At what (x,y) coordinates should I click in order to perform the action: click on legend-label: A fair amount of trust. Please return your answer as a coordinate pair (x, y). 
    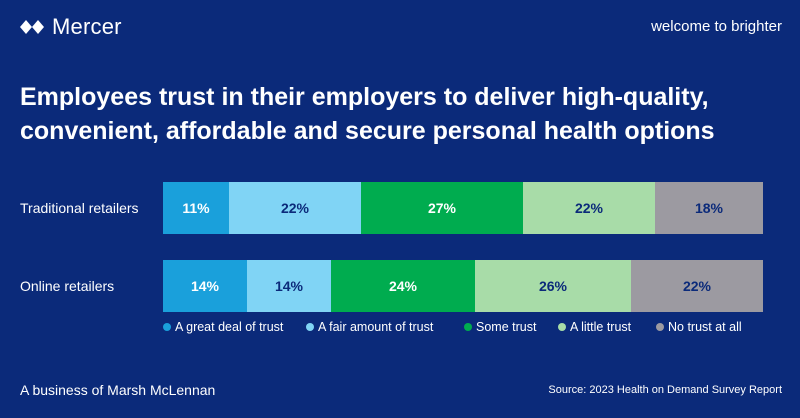
    Looking at the image, I should click on (376, 327).